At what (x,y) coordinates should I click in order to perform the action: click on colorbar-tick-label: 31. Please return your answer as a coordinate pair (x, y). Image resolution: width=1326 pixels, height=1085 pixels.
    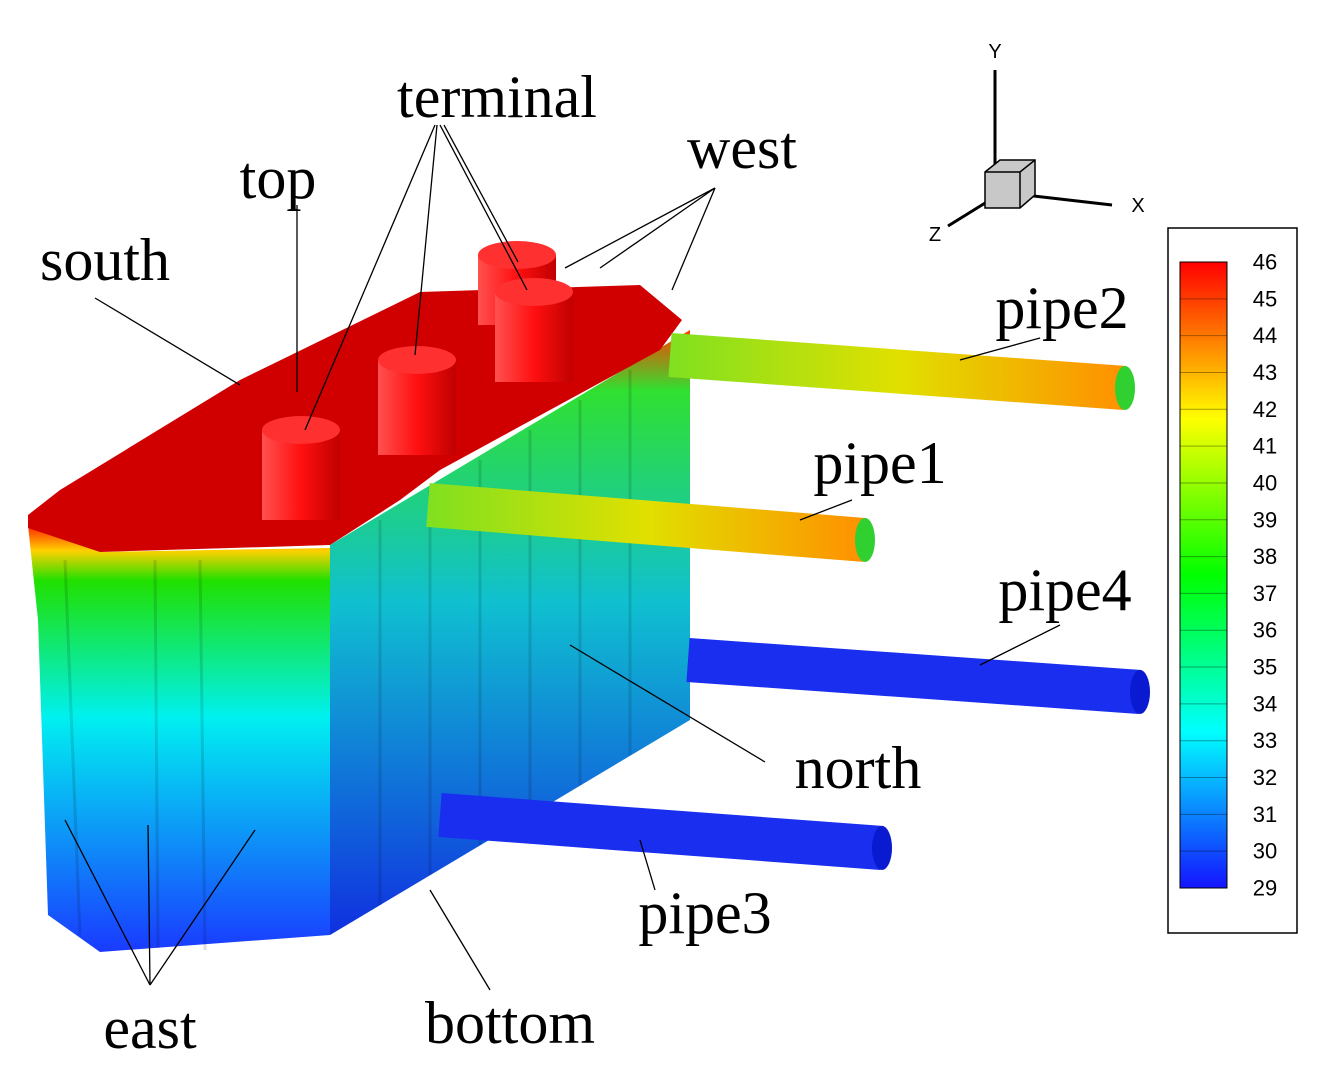
    Looking at the image, I should click on (1265, 814).